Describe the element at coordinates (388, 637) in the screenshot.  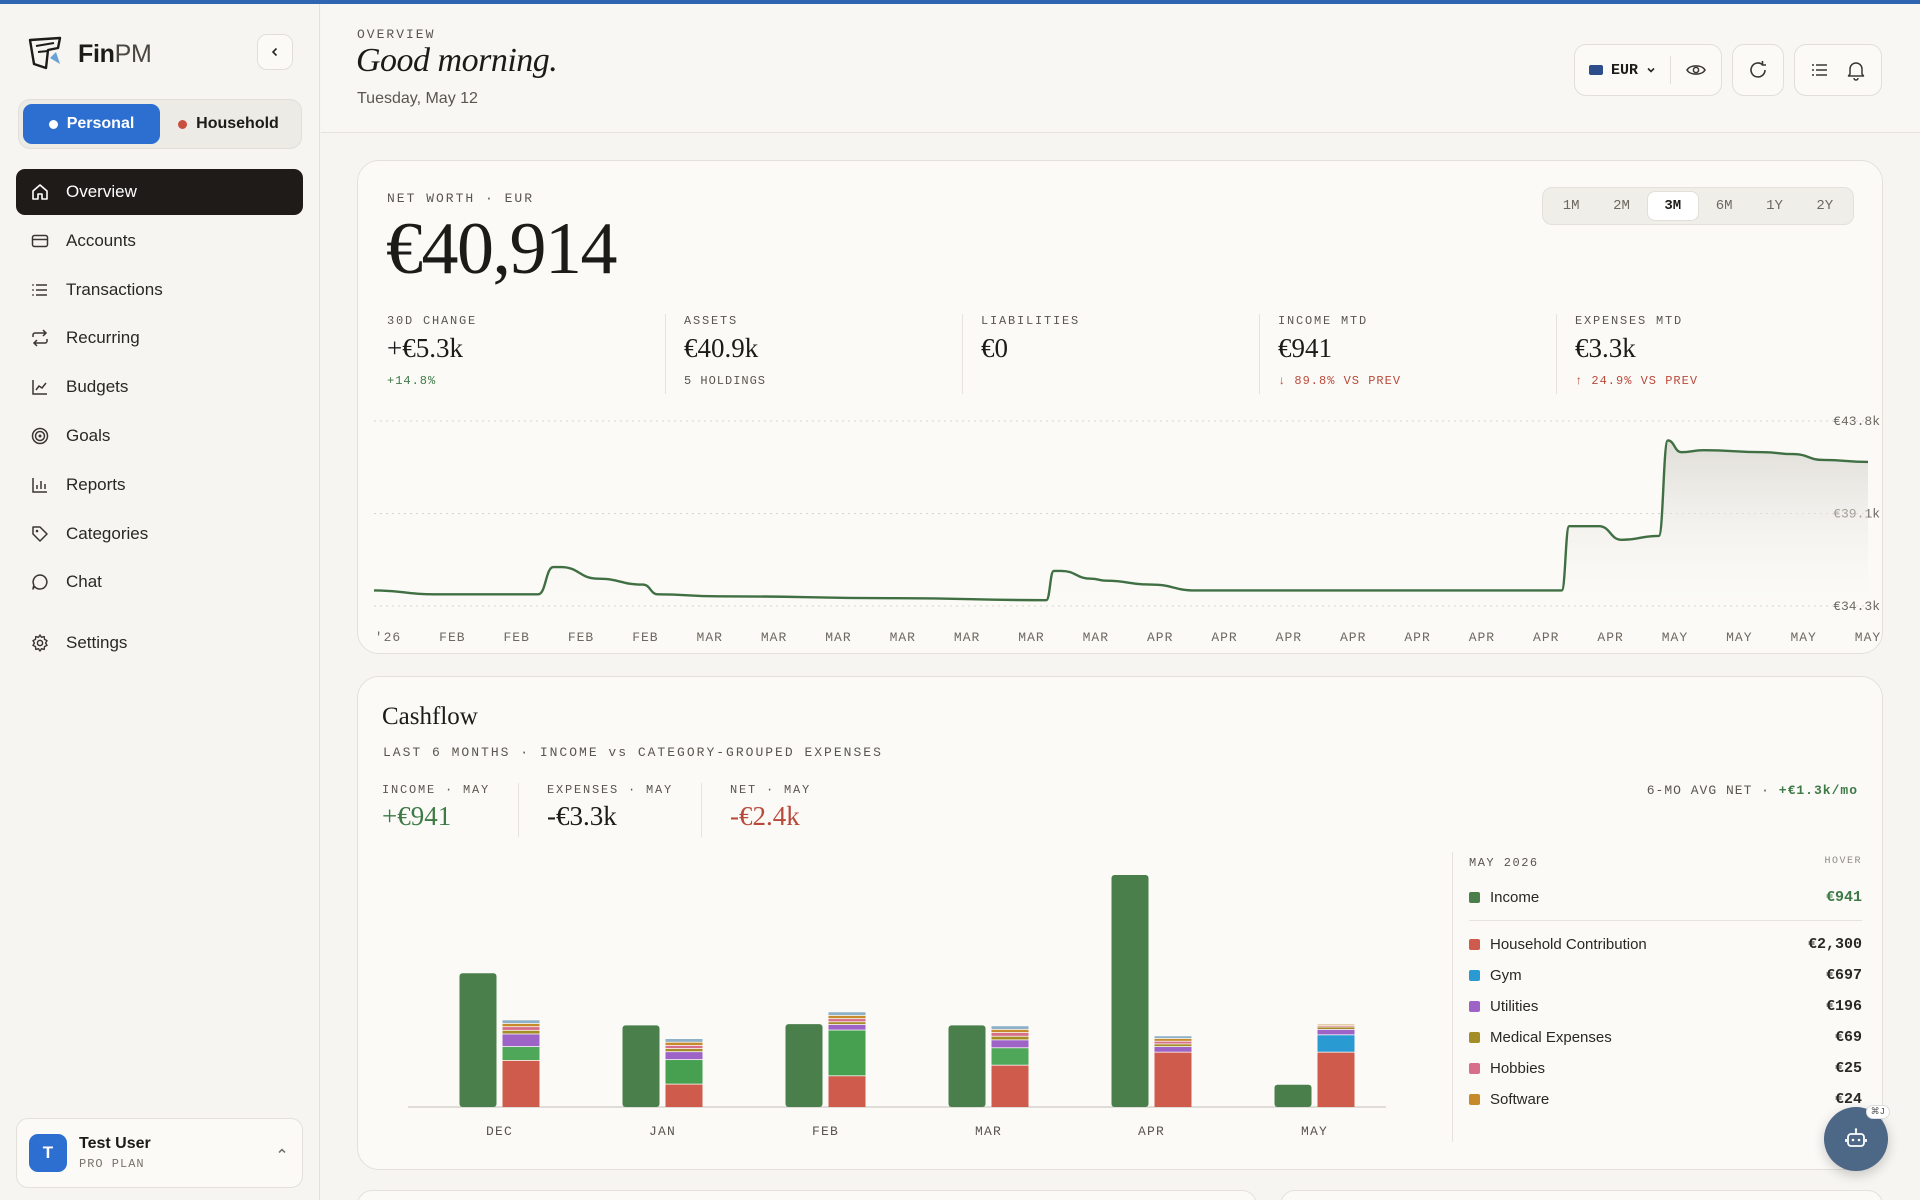
I see `x-tick-label: '26` at that location.